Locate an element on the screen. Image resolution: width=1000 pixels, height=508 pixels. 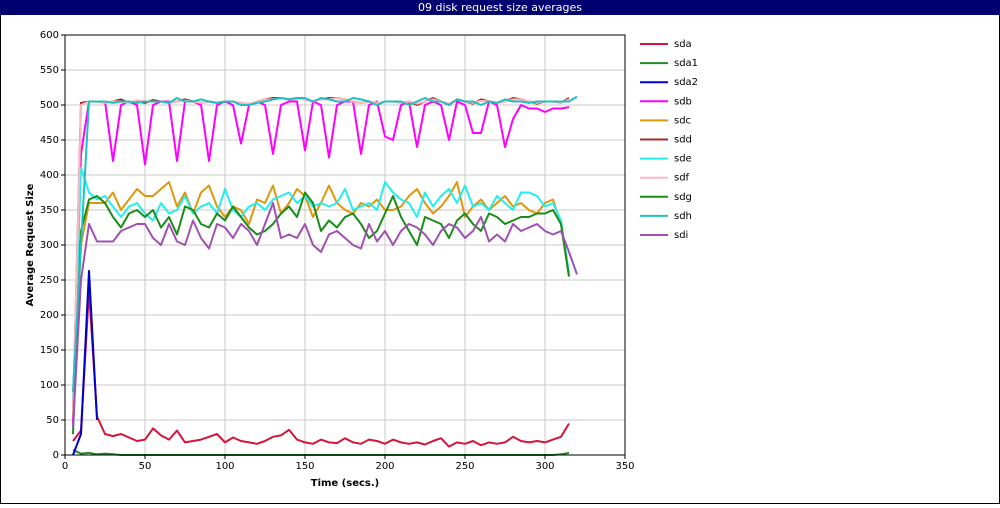
y-tick-label: 550 is located at coordinates (49, 70).